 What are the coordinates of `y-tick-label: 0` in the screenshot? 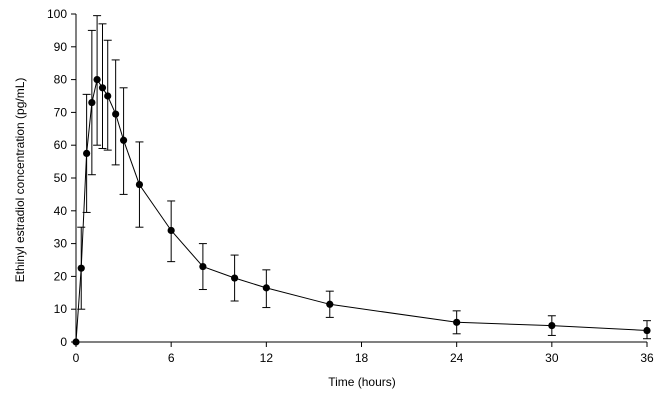 It's located at (63, 342).